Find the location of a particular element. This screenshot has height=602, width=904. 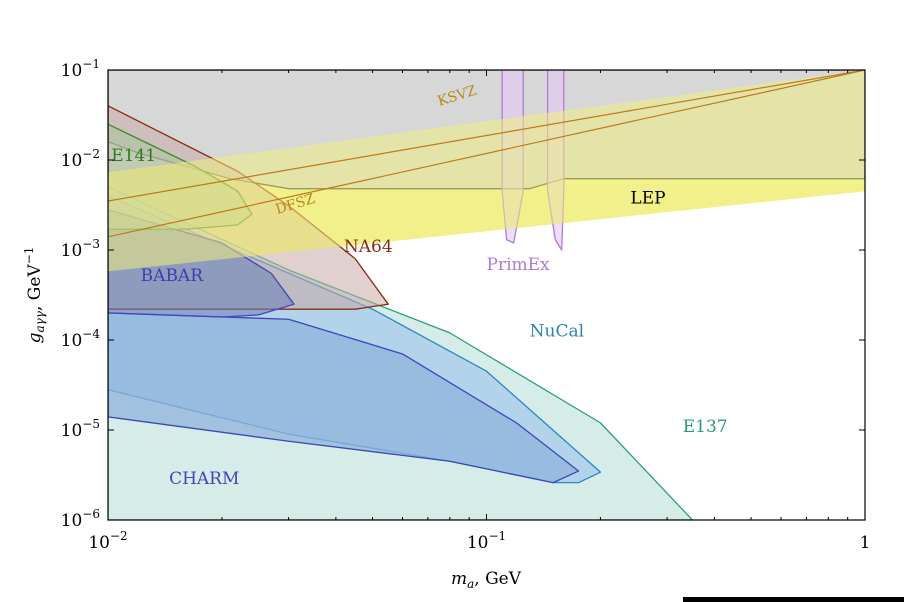

label-e141: E141 is located at coordinates (133, 156).